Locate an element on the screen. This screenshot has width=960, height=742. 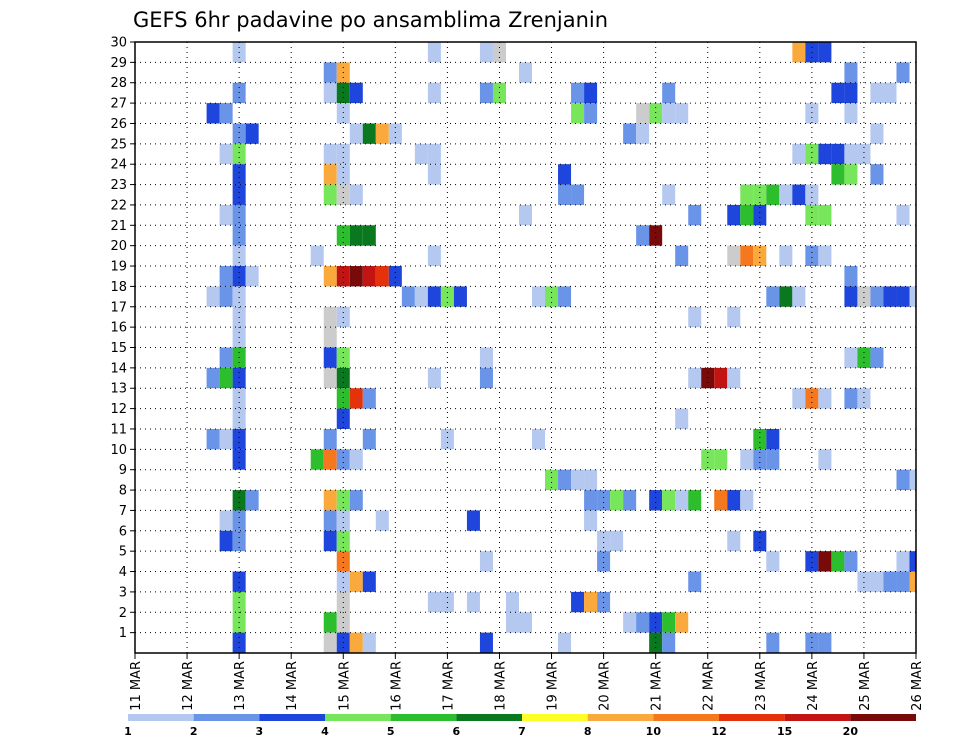
y-tick-label: 27 is located at coordinates (118, 104).